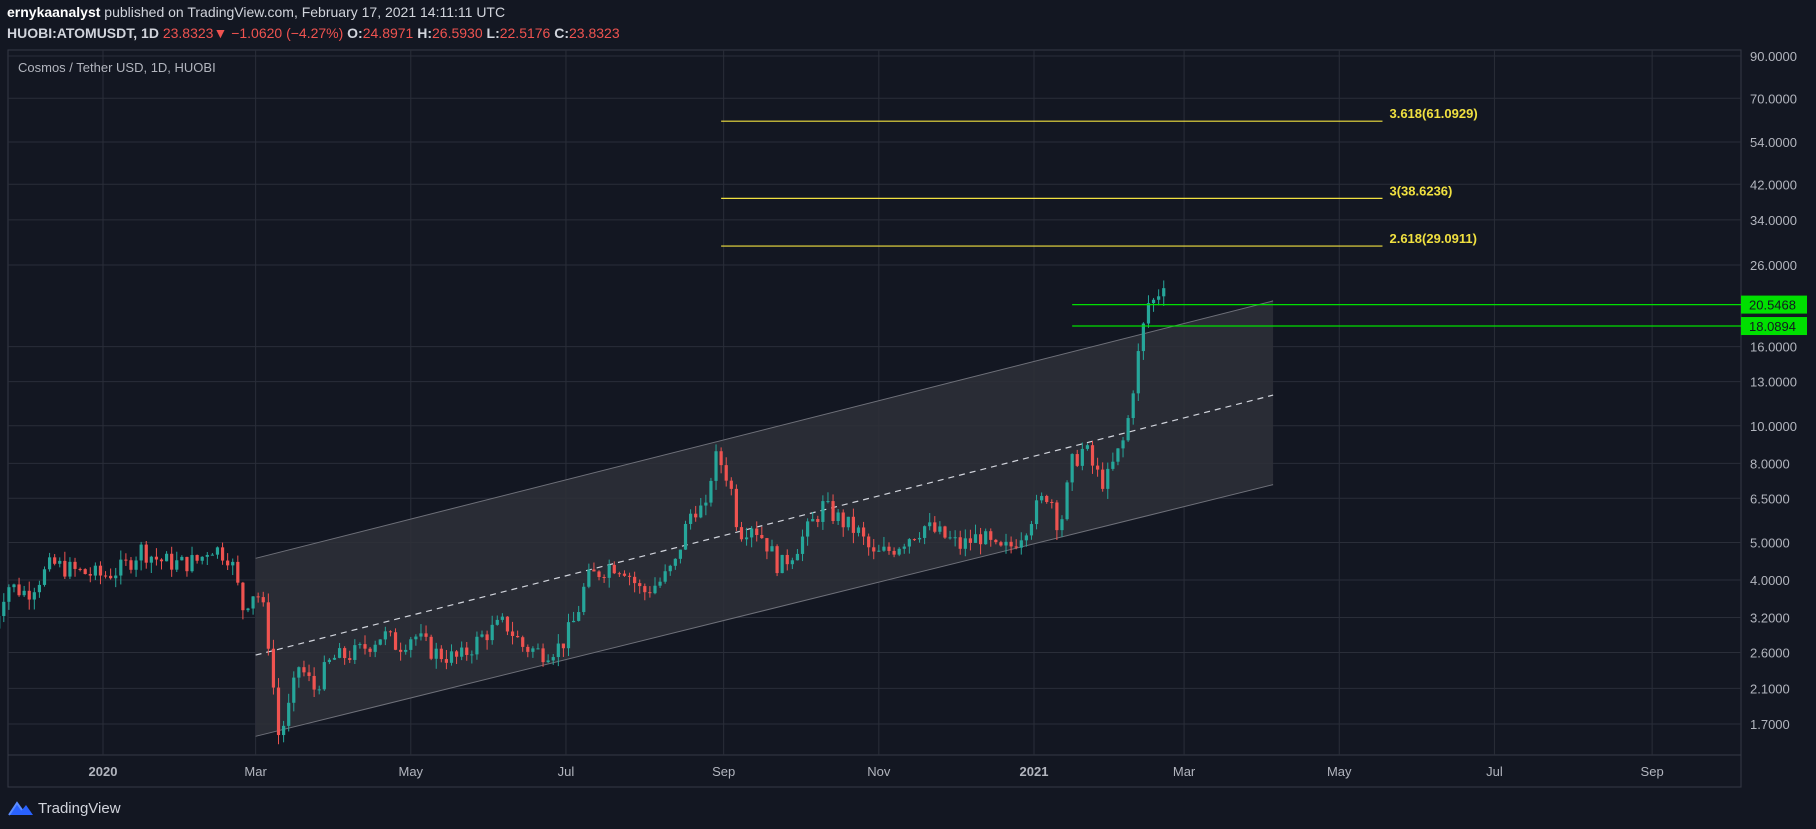 This screenshot has width=1816, height=829. Describe the element at coordinates (1770, 580) in the screenshot. I see `price-tick-label: 4.0000` at that location.